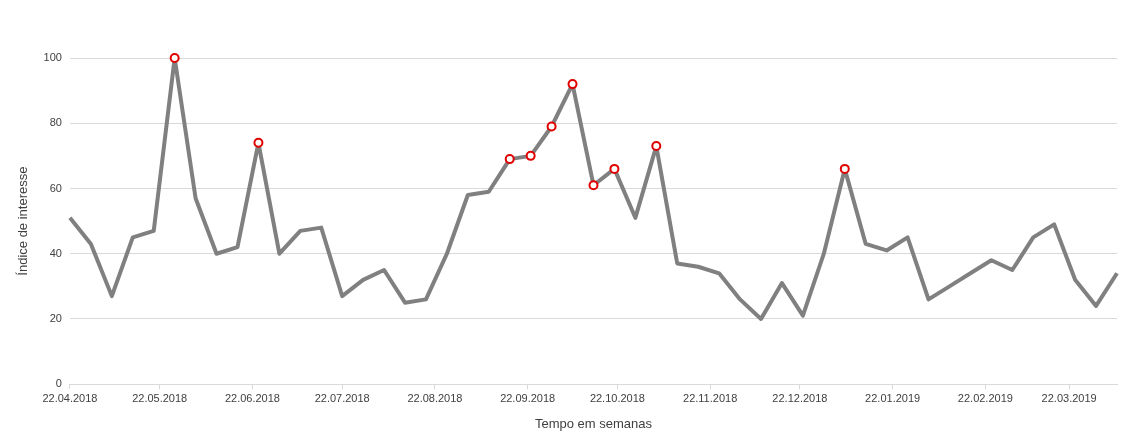 This screenshot has height=444, width=1127. Describe the element at coordinates (617, 397) in the screenshot. I see `x-tick-label: 22.10.2018` at that location.